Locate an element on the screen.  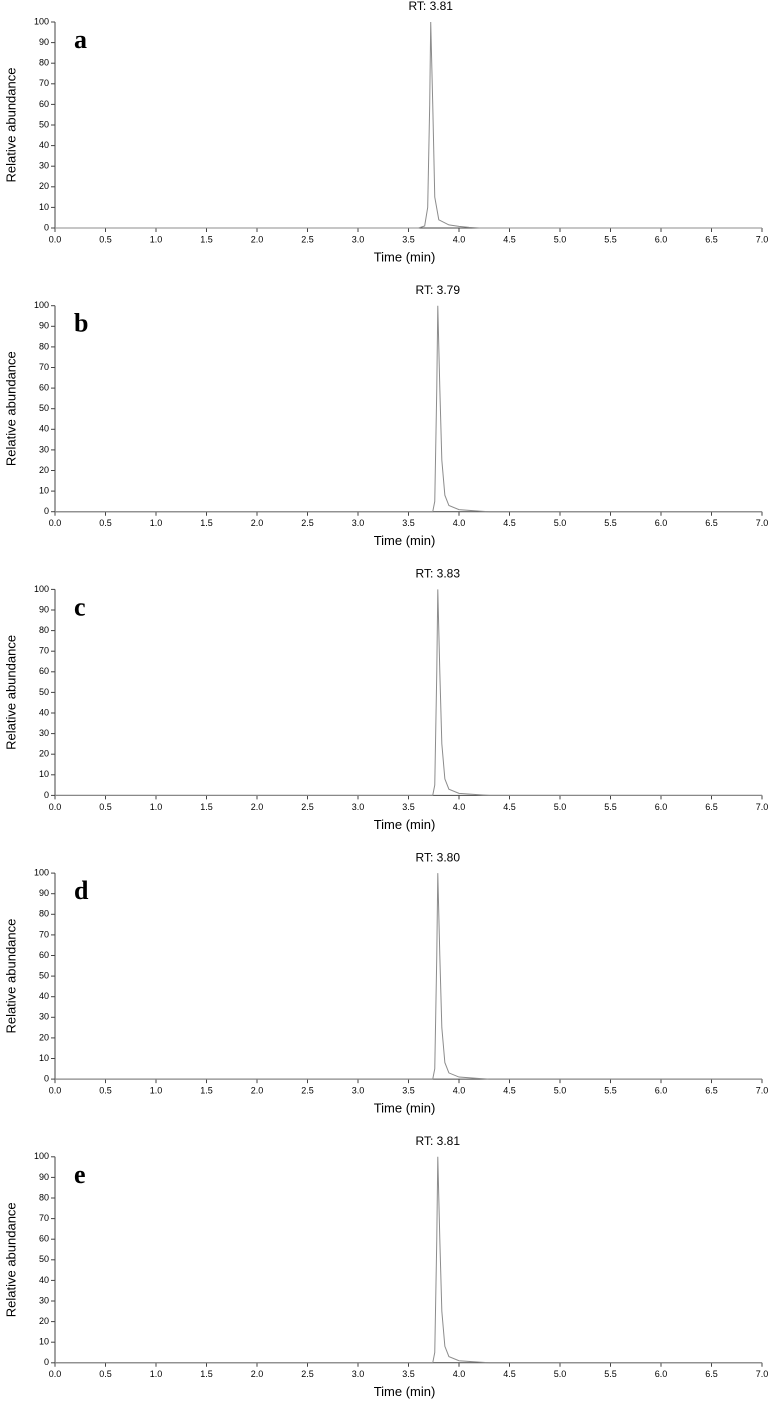
panel-label: b is located at coordinates (81, 323).